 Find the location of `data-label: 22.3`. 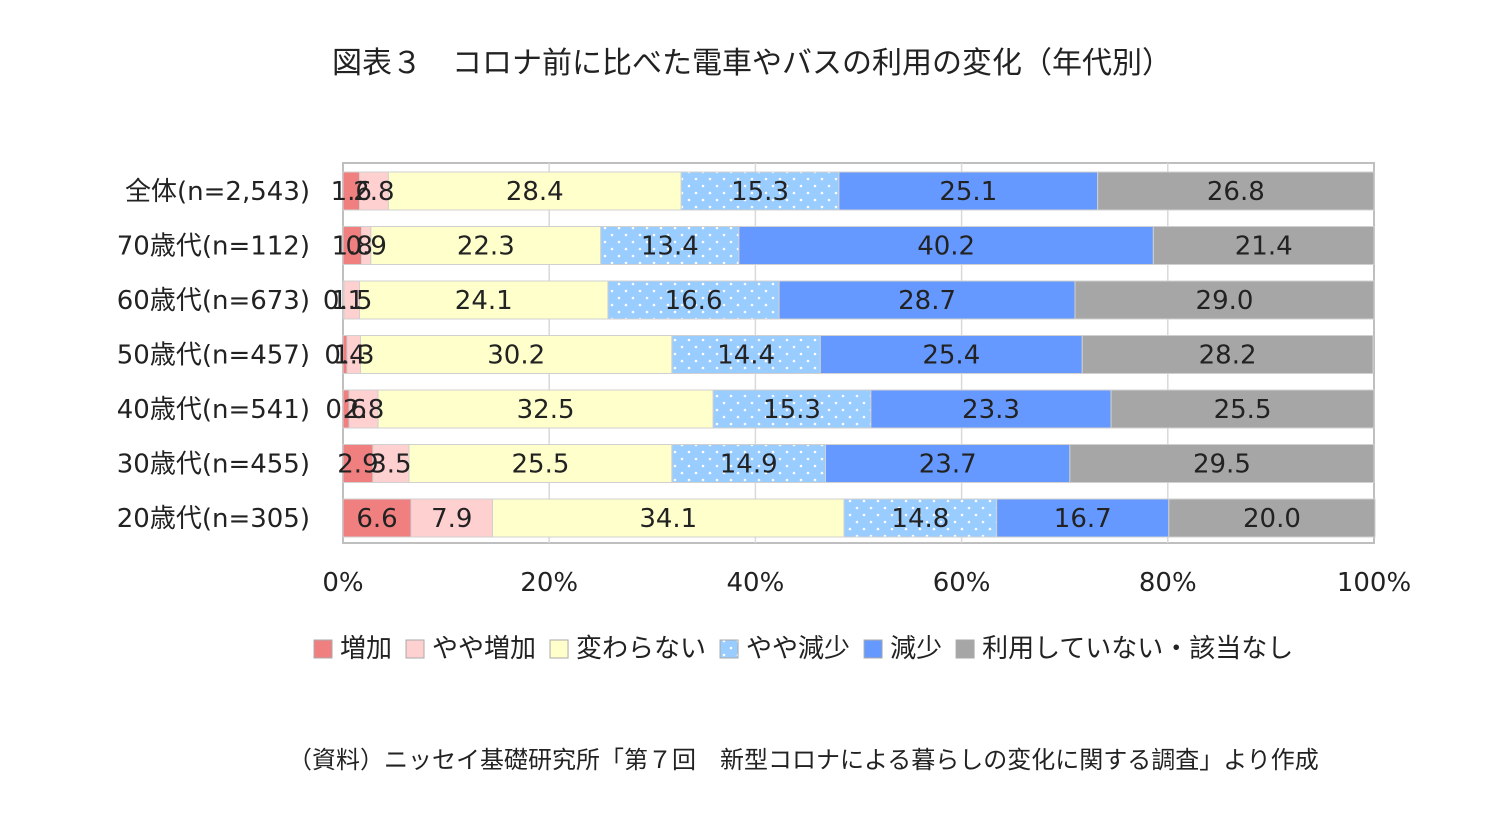

data-label: 22.3 is located at coordinates (486, 247).